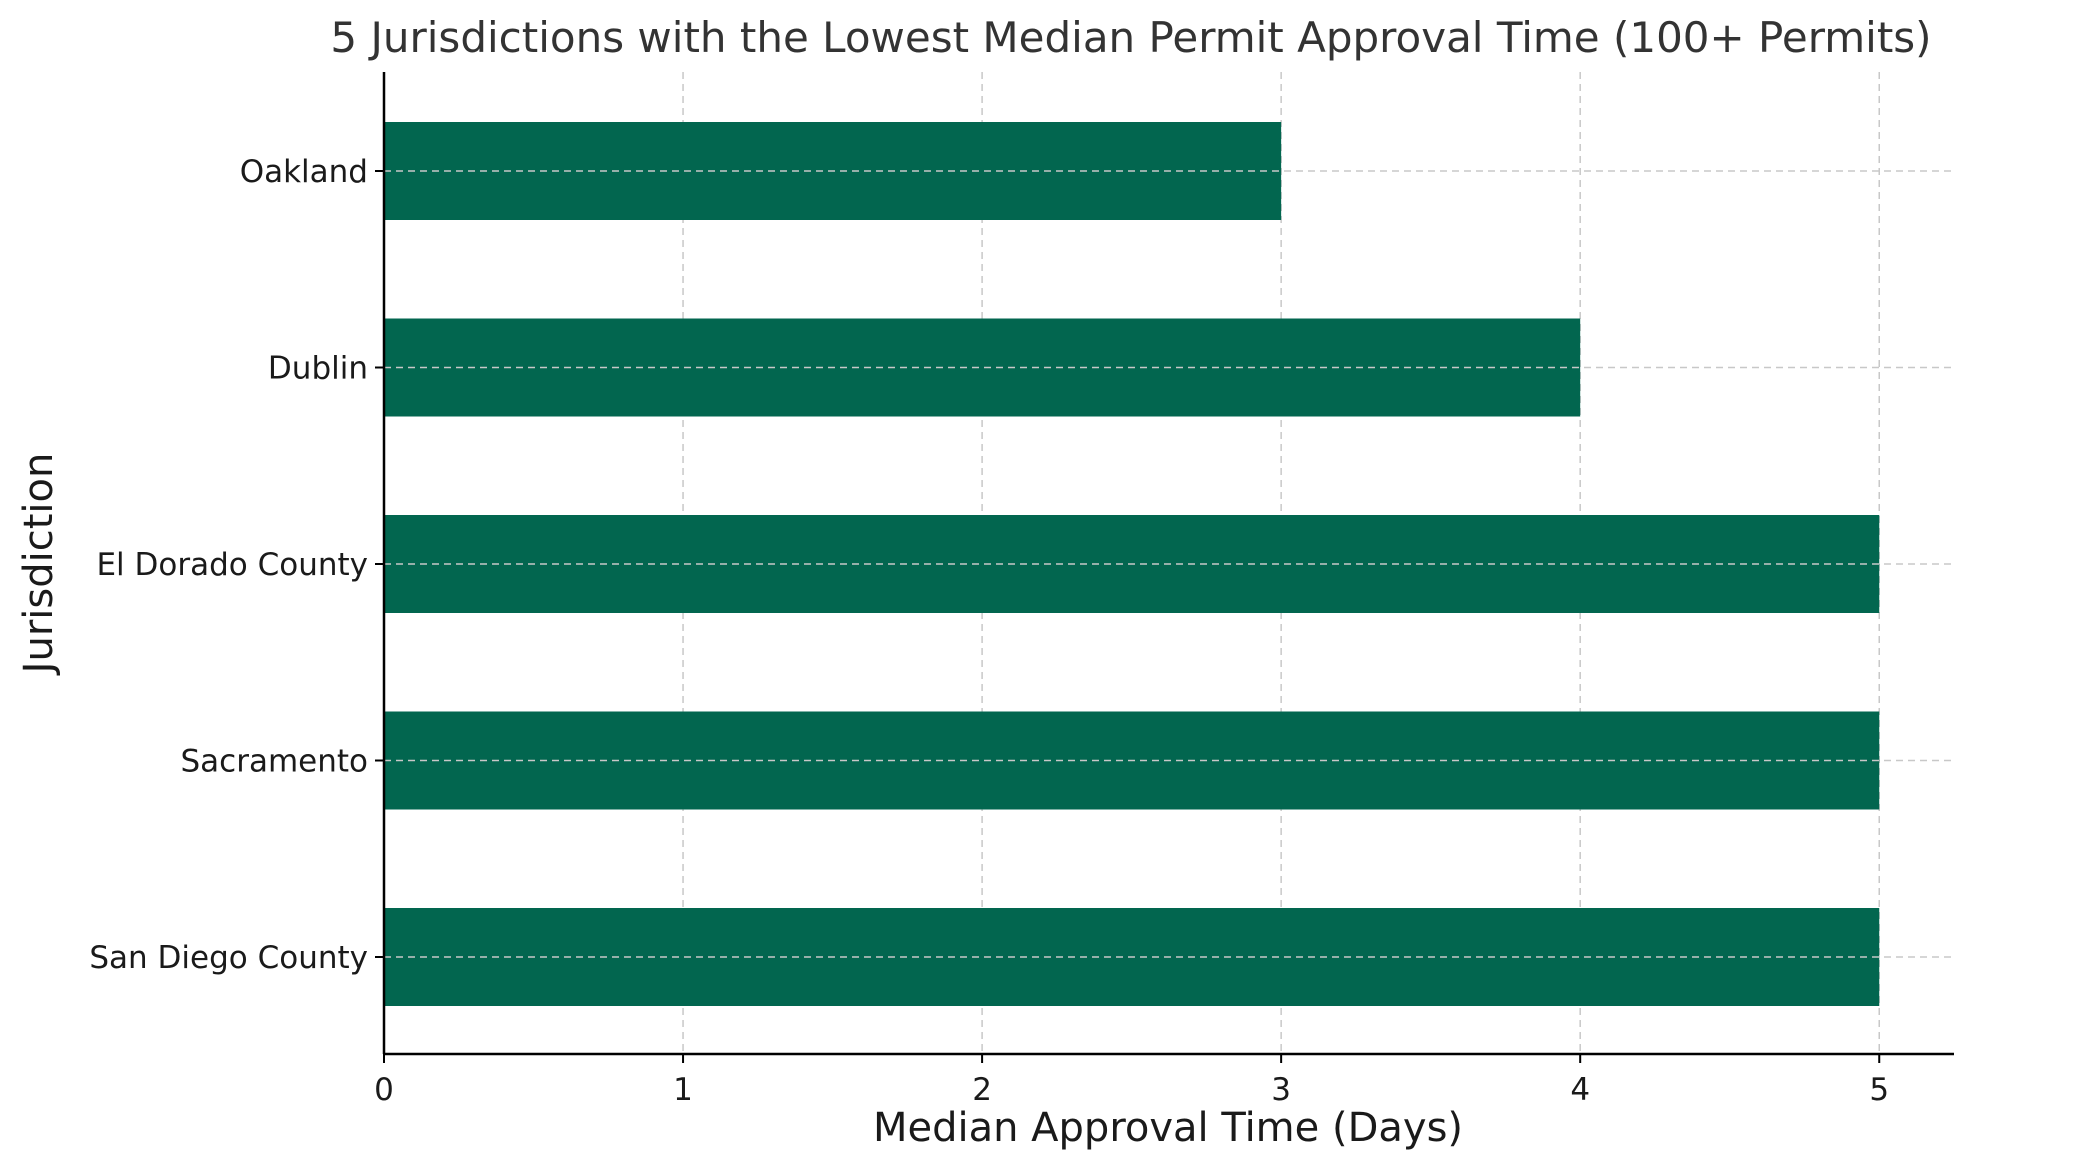 The width and height of the screenshot is (2085, 1172). What do you see at coordinates (232, 565) in the screenshot?
I see `y-tick-label: El Dorado County` at bounding box center [232, 565].